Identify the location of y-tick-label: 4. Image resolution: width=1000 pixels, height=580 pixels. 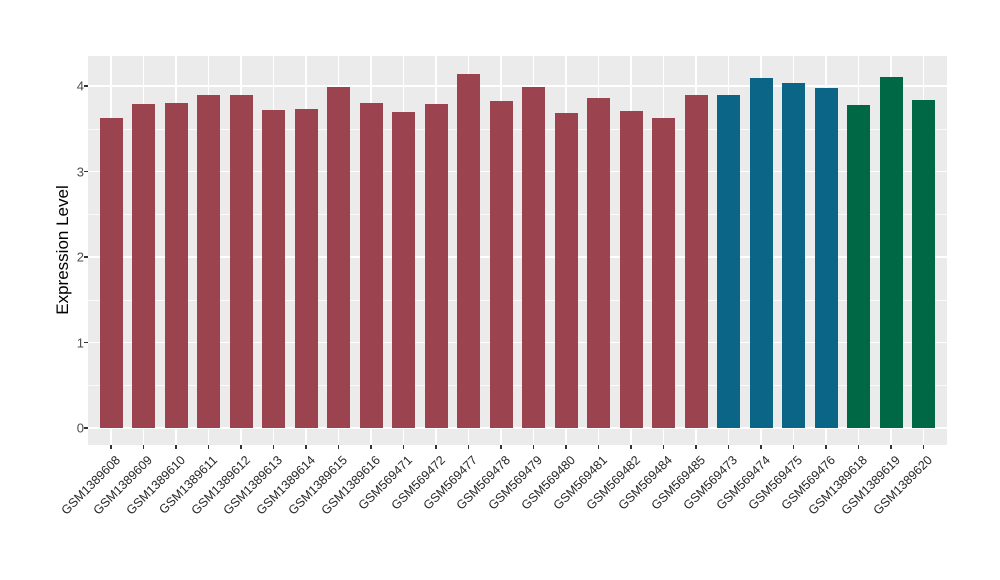
(80, 86).